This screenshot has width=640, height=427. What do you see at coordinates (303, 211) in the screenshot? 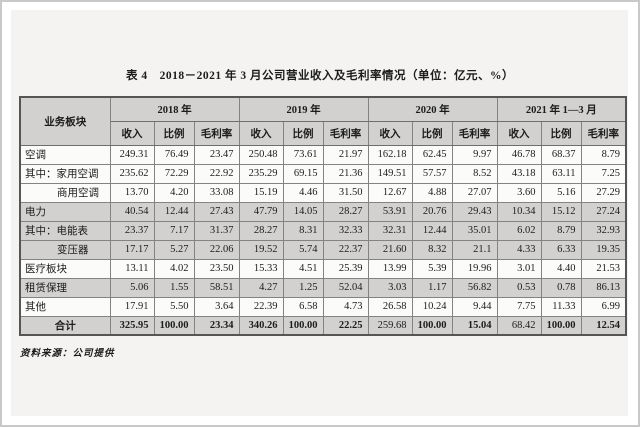
I see `cell-value: 14.05` at bounding box center [303, 211].